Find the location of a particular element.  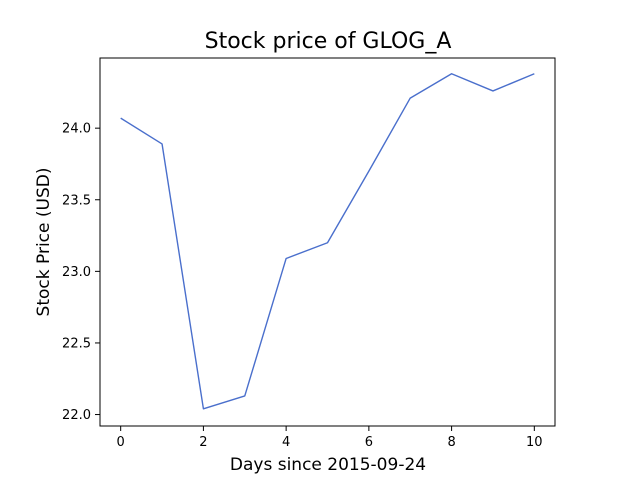

x-tick-label: 2 is located at coordinates (203, 442).